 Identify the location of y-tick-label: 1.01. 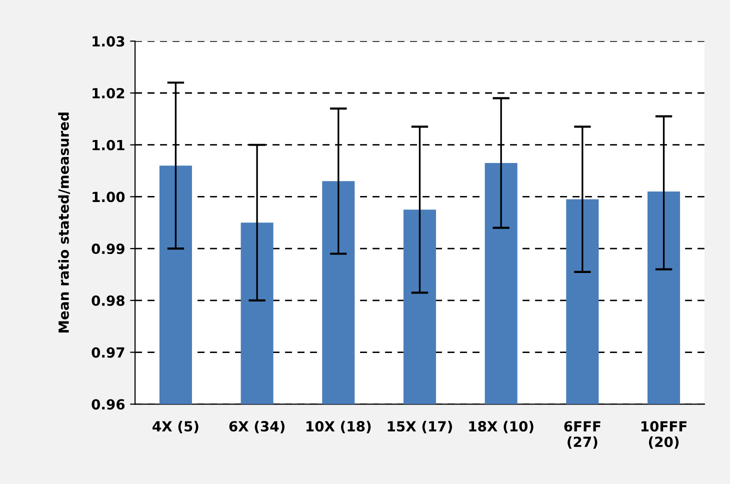
(108, 145).